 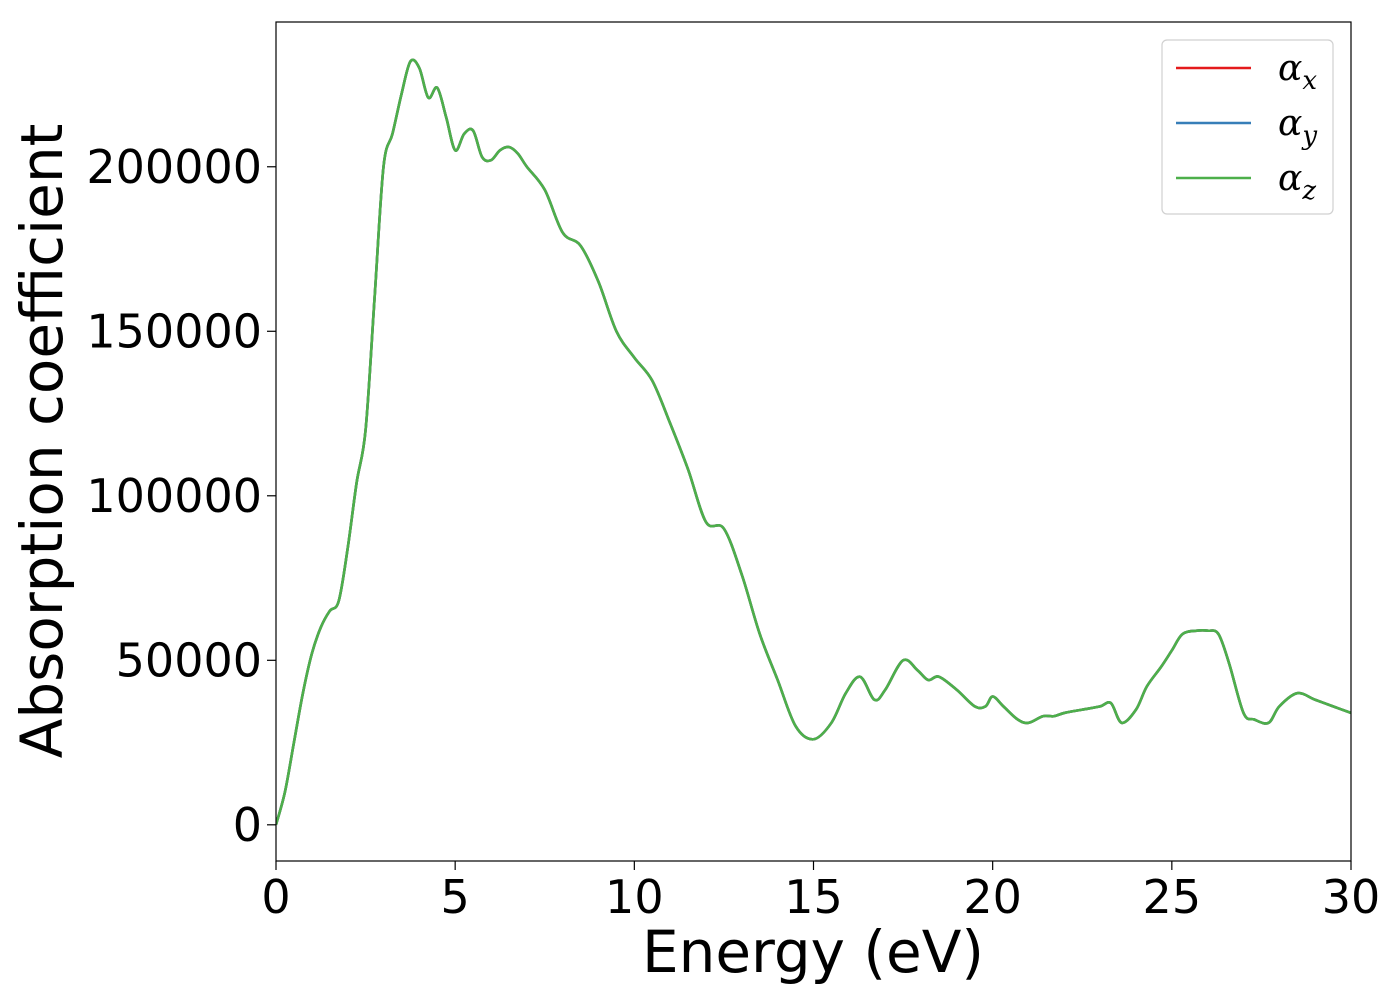 I want to click on x-tick-label: 20, so click(x=992, y=897).